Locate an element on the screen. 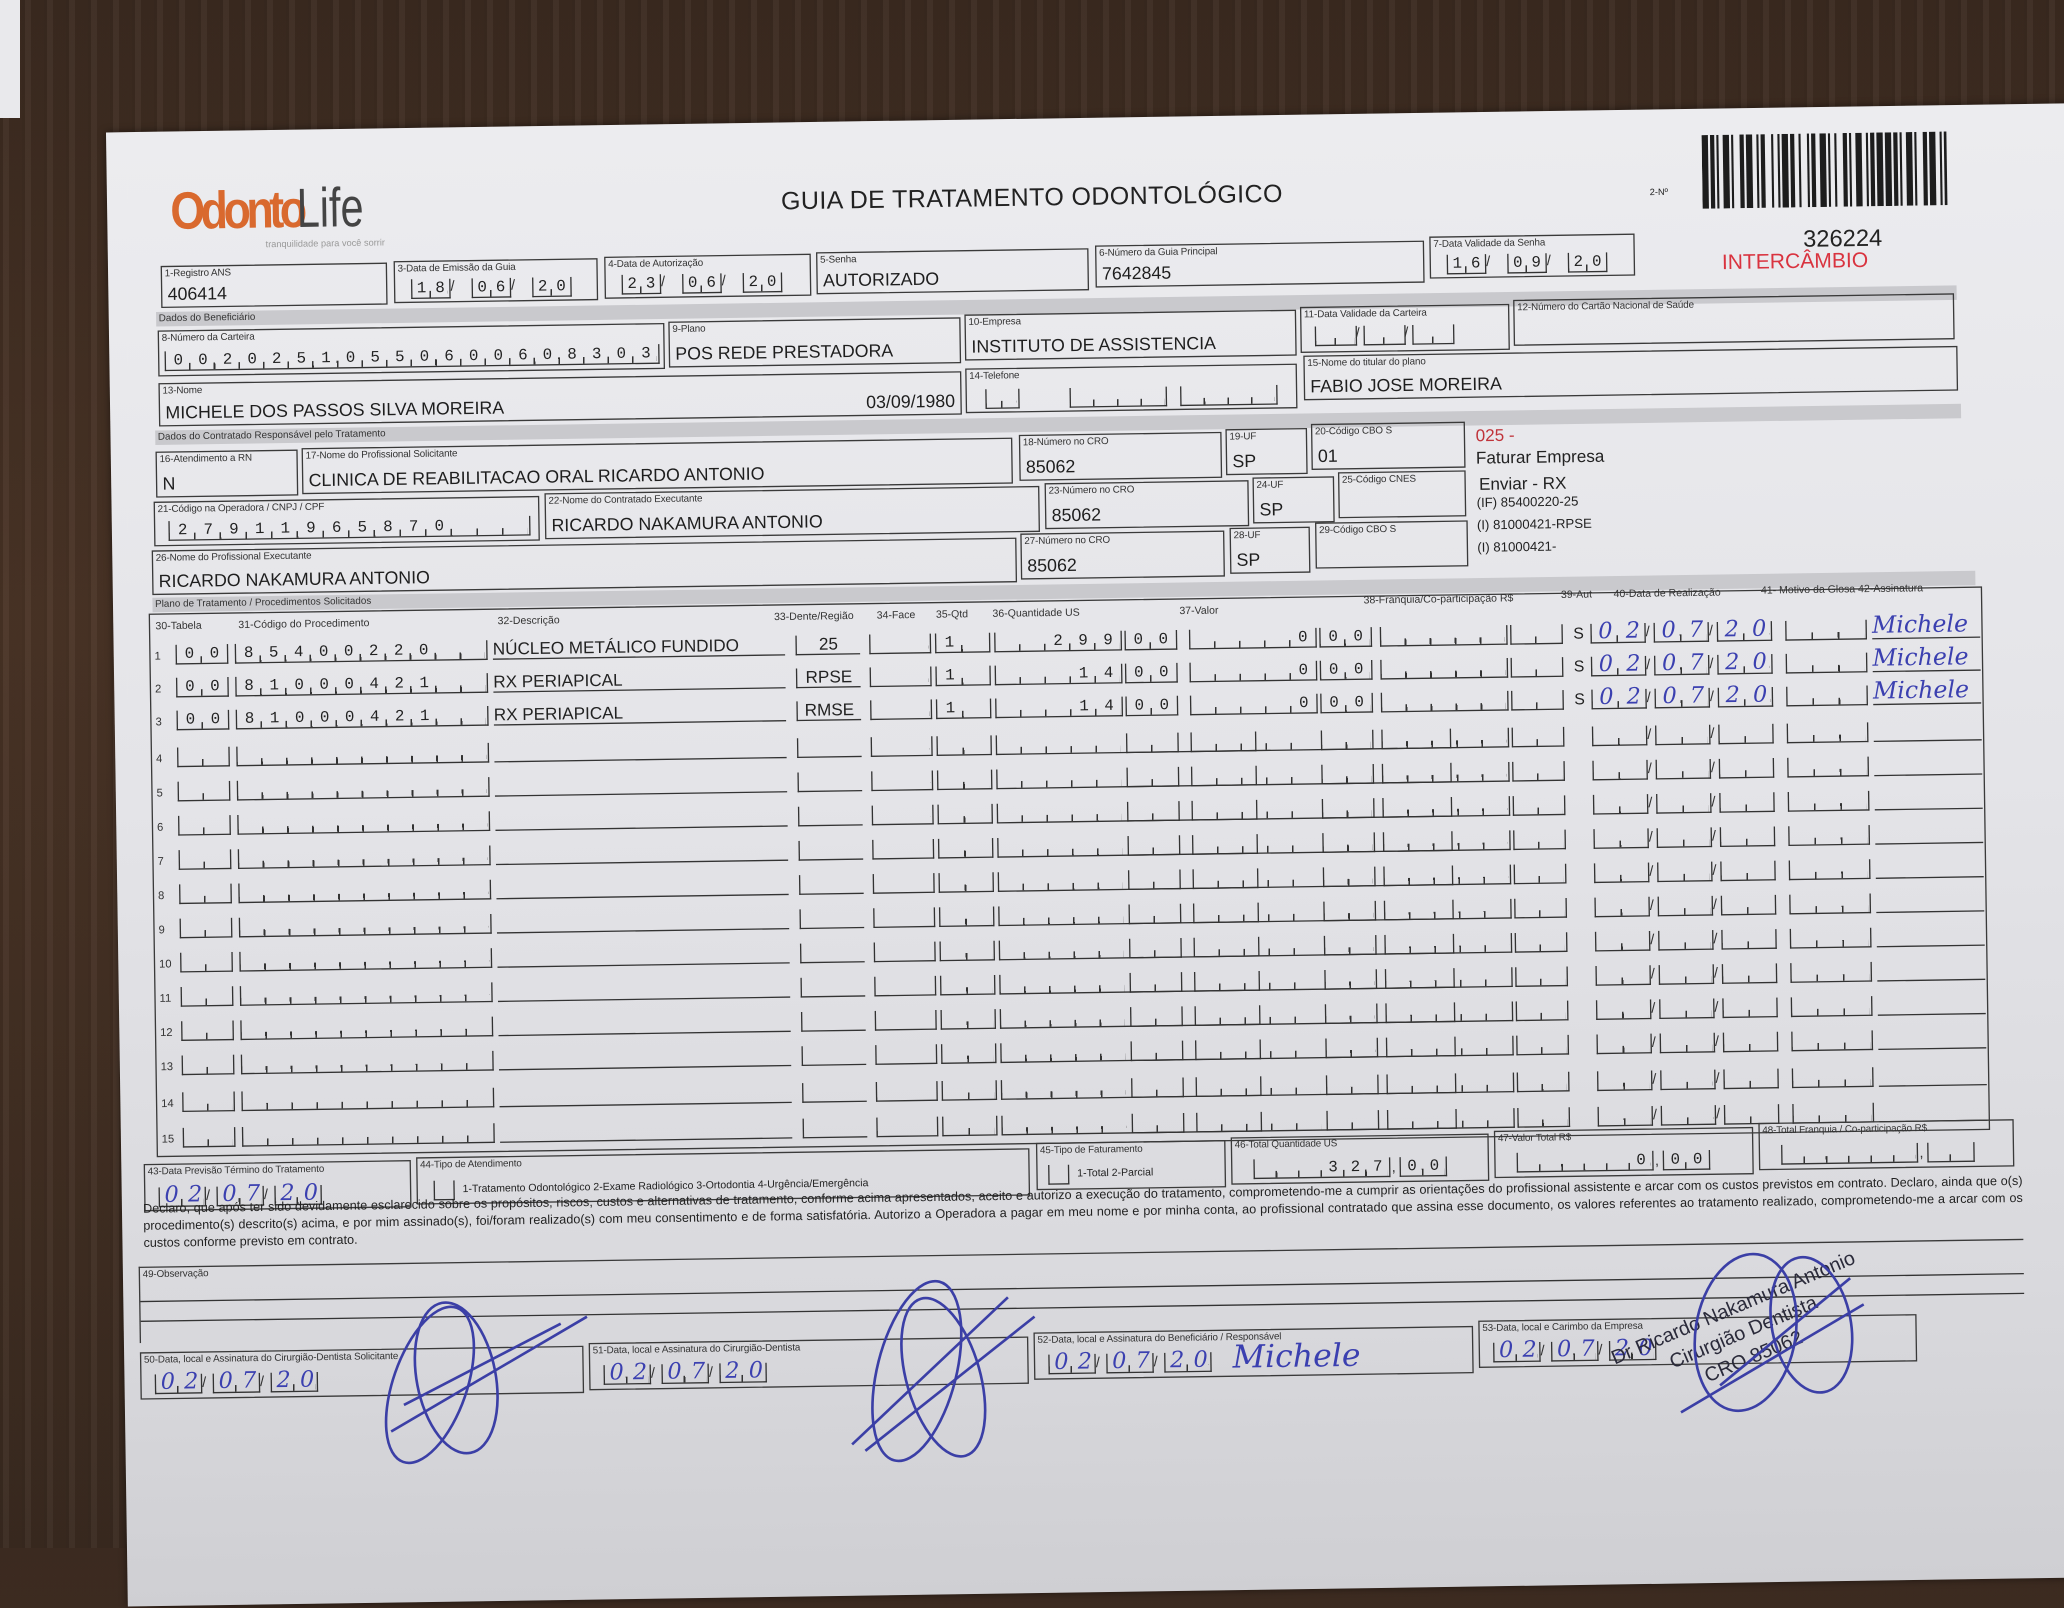 The image size is (2064, 1608). field-cbo-20: 20-Código CBO S 01 is located at coordinates (1388, 445).